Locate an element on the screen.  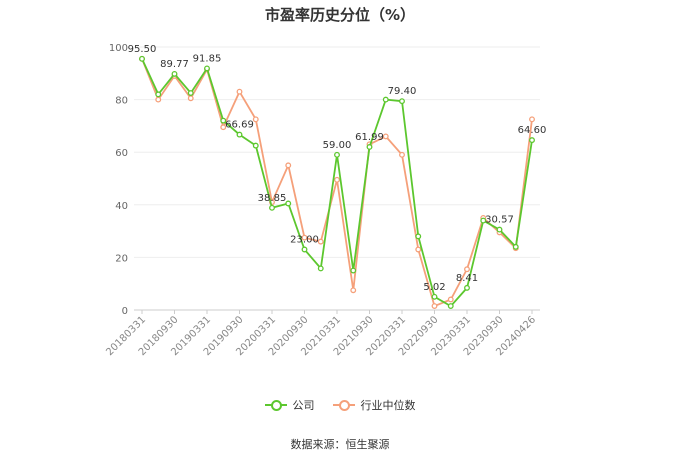
legend: 公司 行业中位数 is located at coordinates (340, 405).